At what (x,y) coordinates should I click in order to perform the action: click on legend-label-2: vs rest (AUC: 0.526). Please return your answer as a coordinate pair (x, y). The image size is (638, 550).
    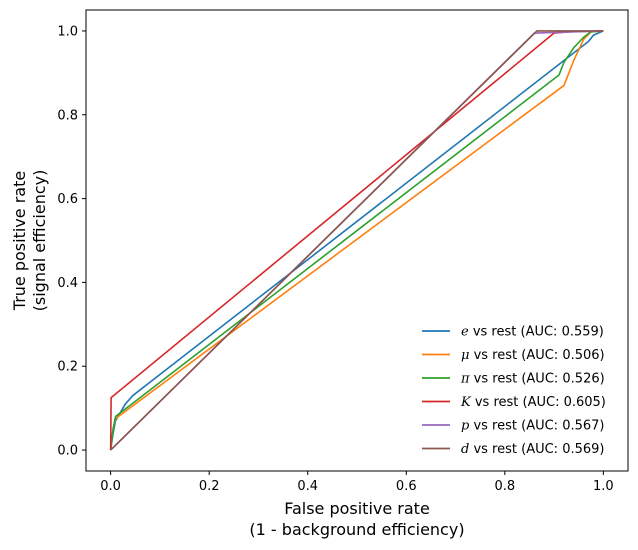
    Looking at the image, I should click on (537, 379).